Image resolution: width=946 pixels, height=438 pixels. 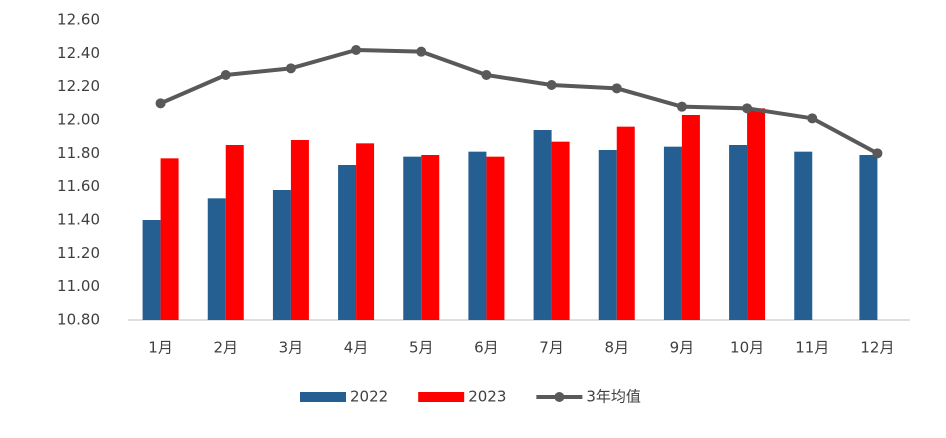 I want to click on y-tick-label: 11.60, so click(x=78, y=186).